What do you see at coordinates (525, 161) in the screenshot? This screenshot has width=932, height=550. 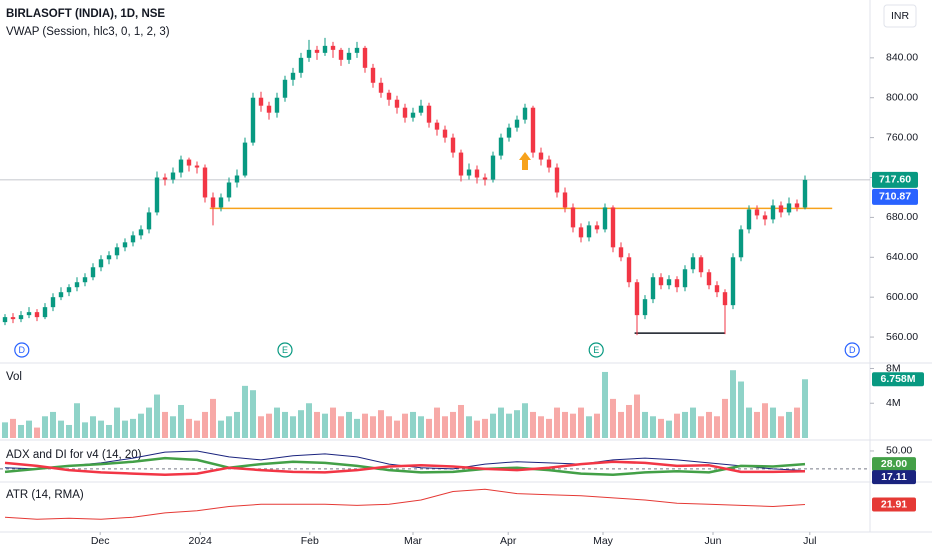 I see `arrow-shape` at bounding box center [525, 161].